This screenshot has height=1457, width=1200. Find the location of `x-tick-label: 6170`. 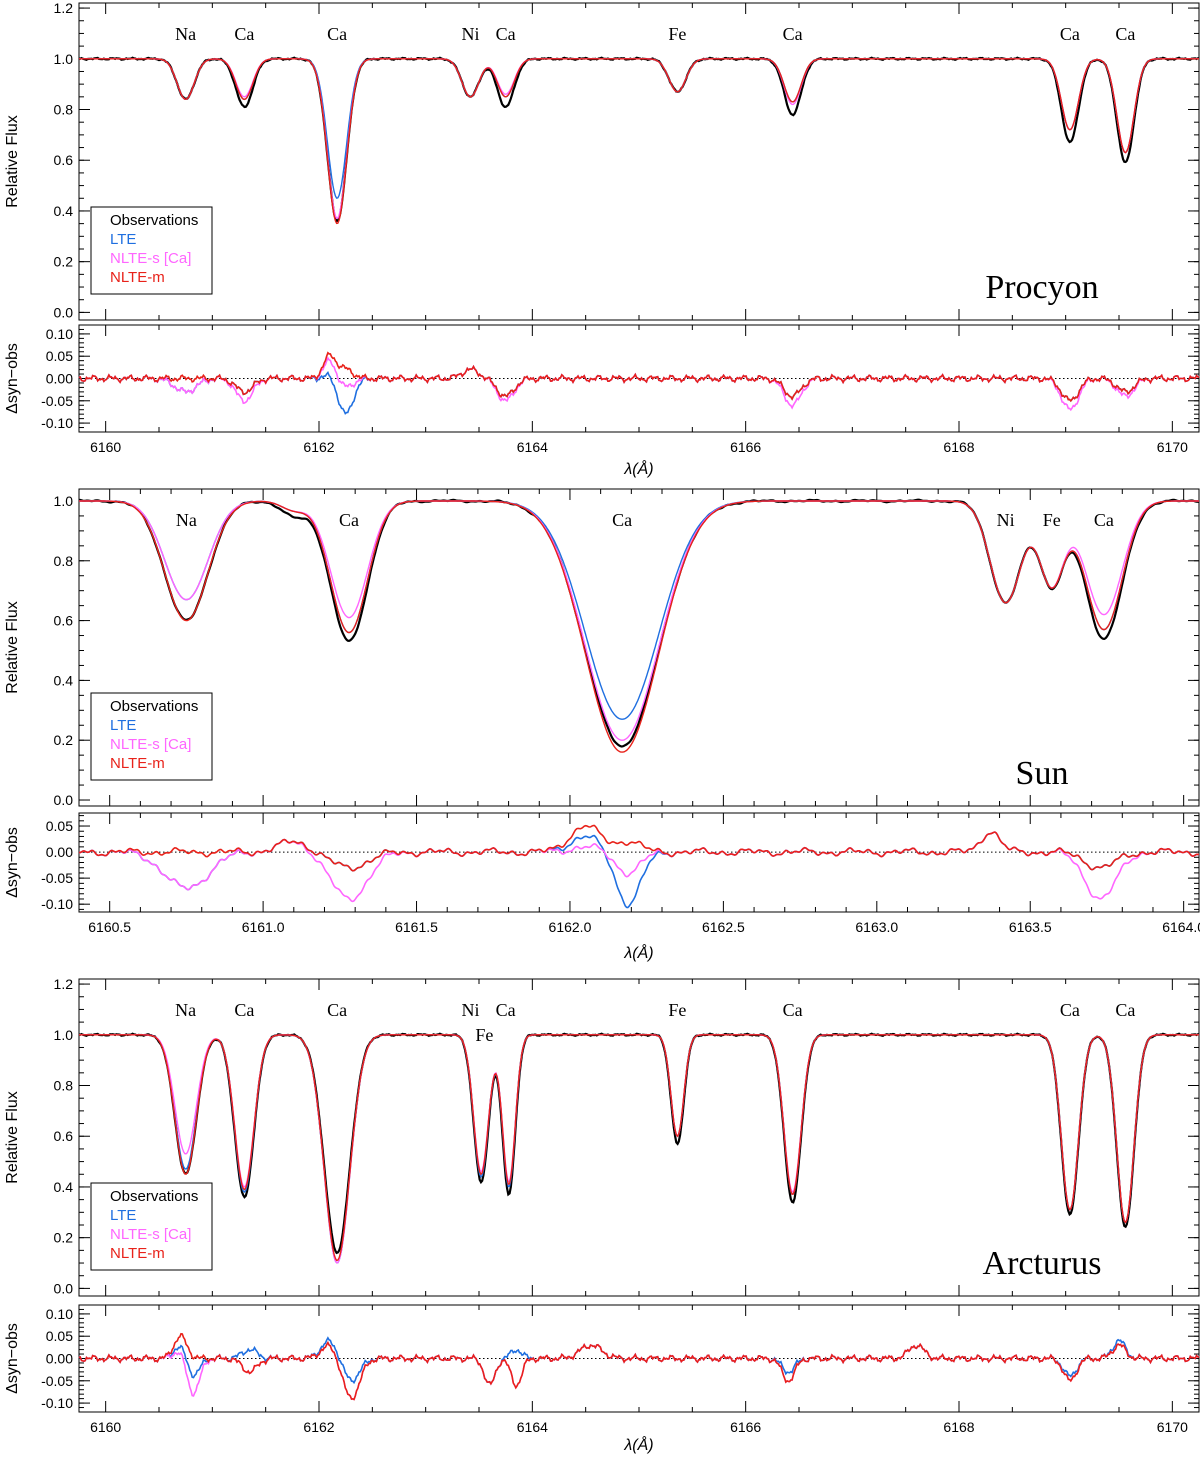

x-tick-label: 6170 is located at coordinates (1172, 447).